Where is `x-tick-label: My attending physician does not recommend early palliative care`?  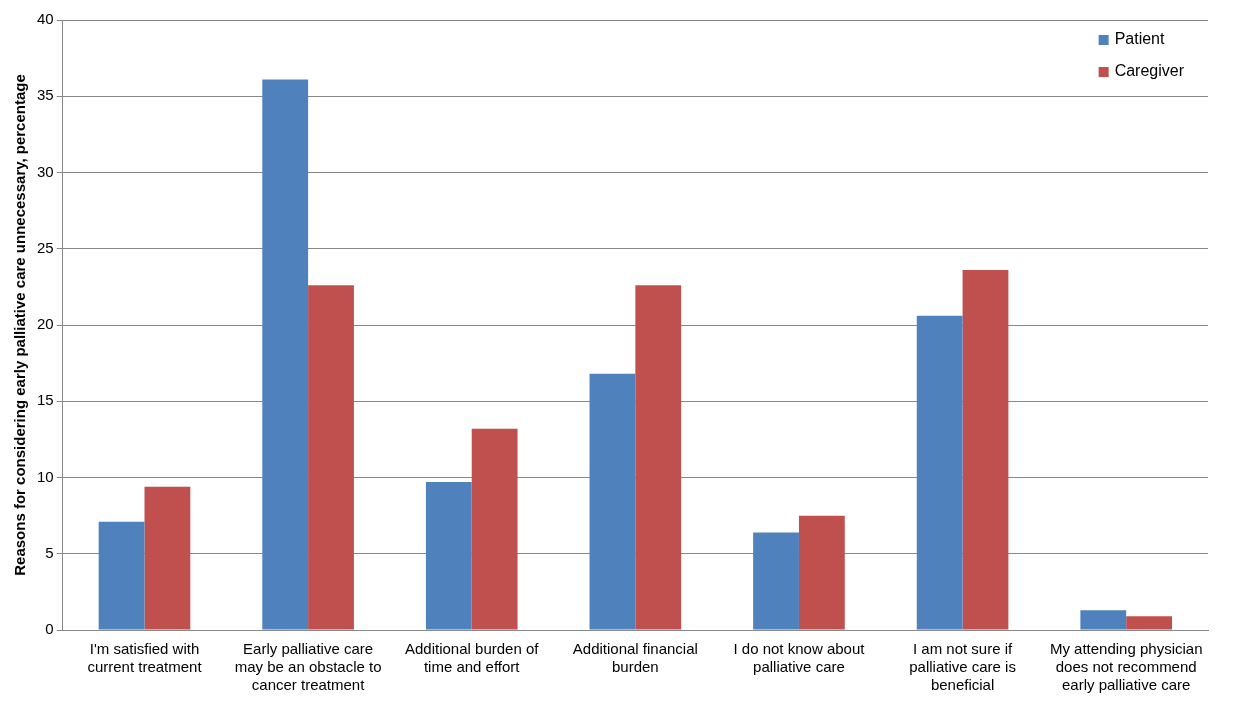
x-tick-label: My attending physician does not recommend early palliative care is located at coordinates (1126, 667).